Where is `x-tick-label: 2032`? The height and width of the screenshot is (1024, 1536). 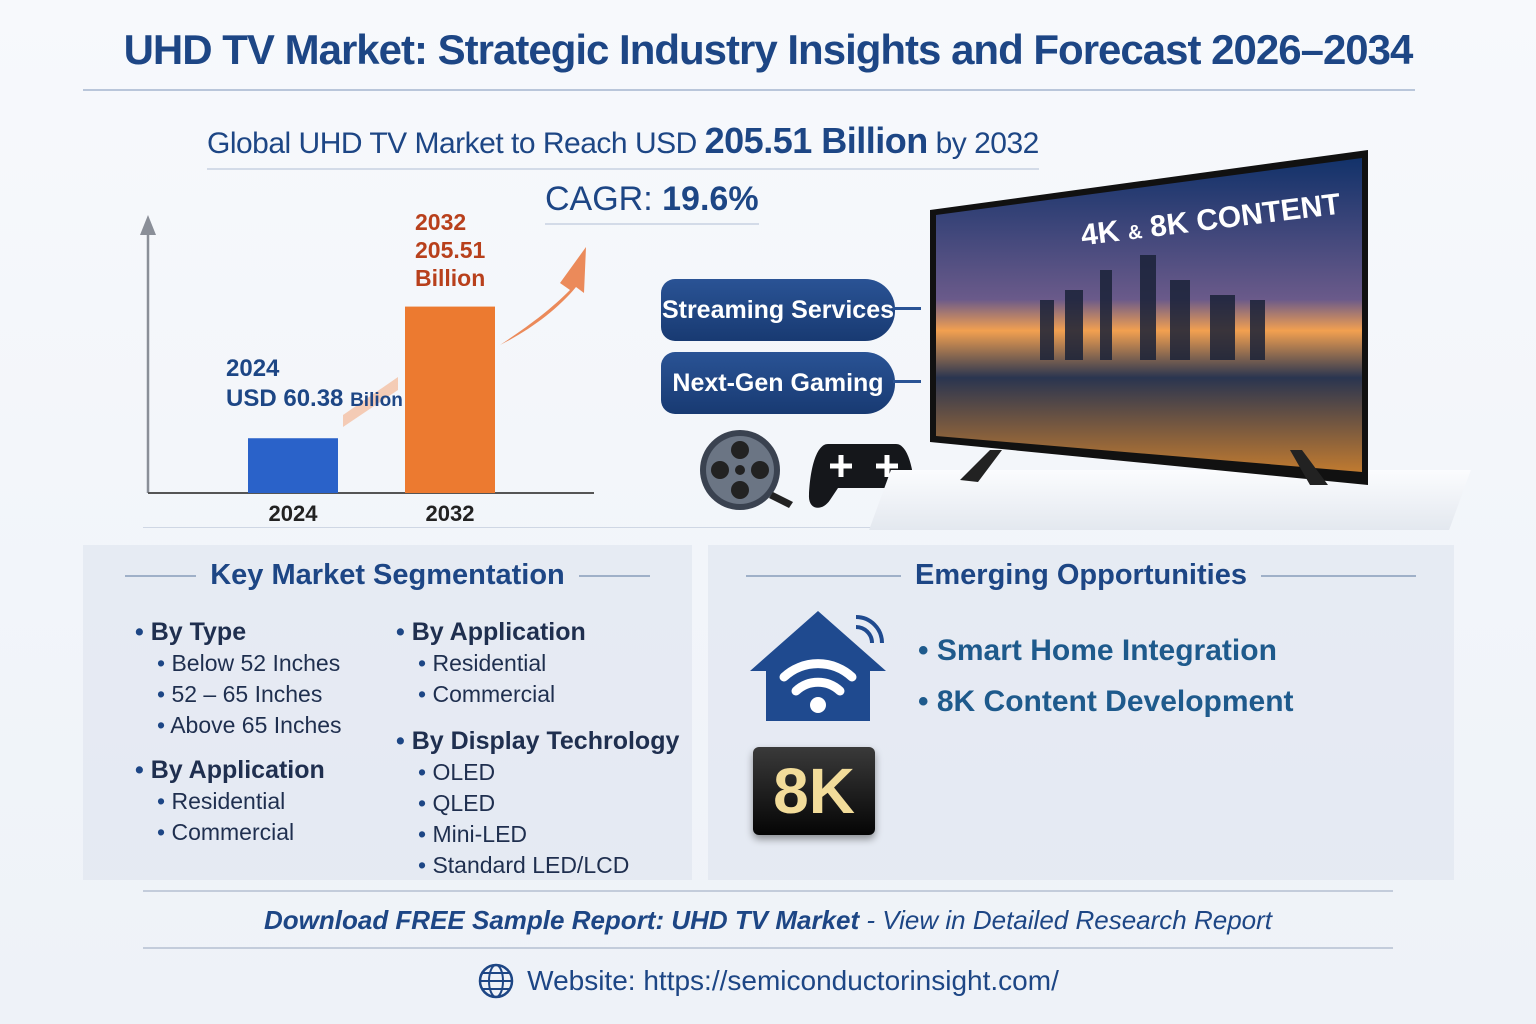 x-tick-label: 2032 is located at coordinates (450, 513).